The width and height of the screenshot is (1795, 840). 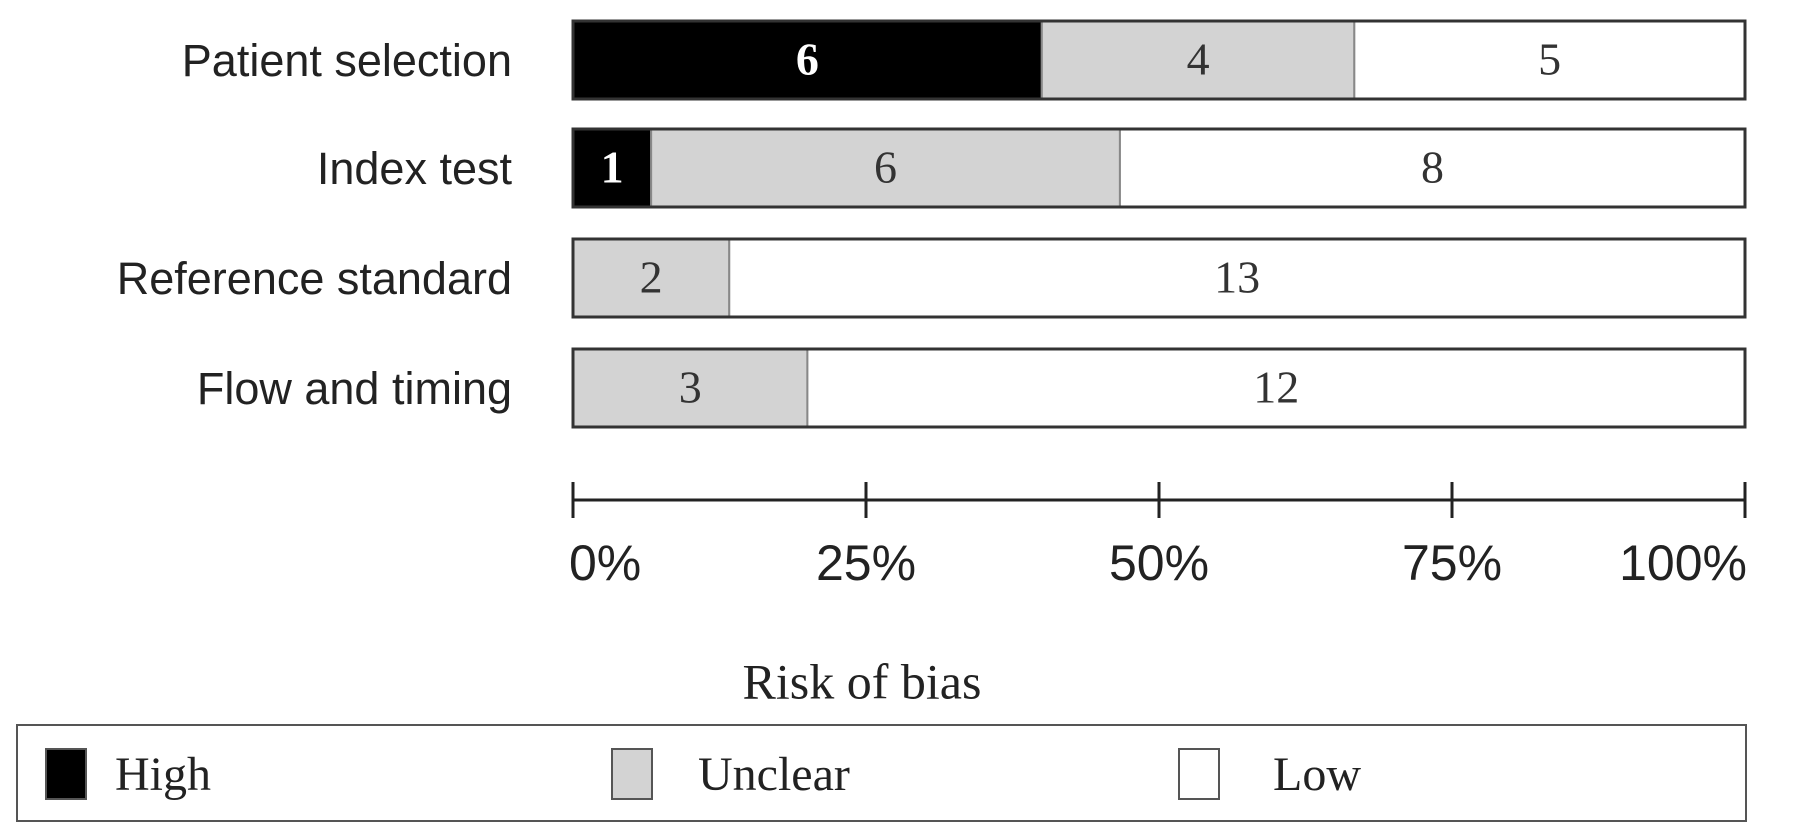 What do you see at coordinates (881, 773) in the screenshot?
I see `legend-box` at bounding box center [881, 773].